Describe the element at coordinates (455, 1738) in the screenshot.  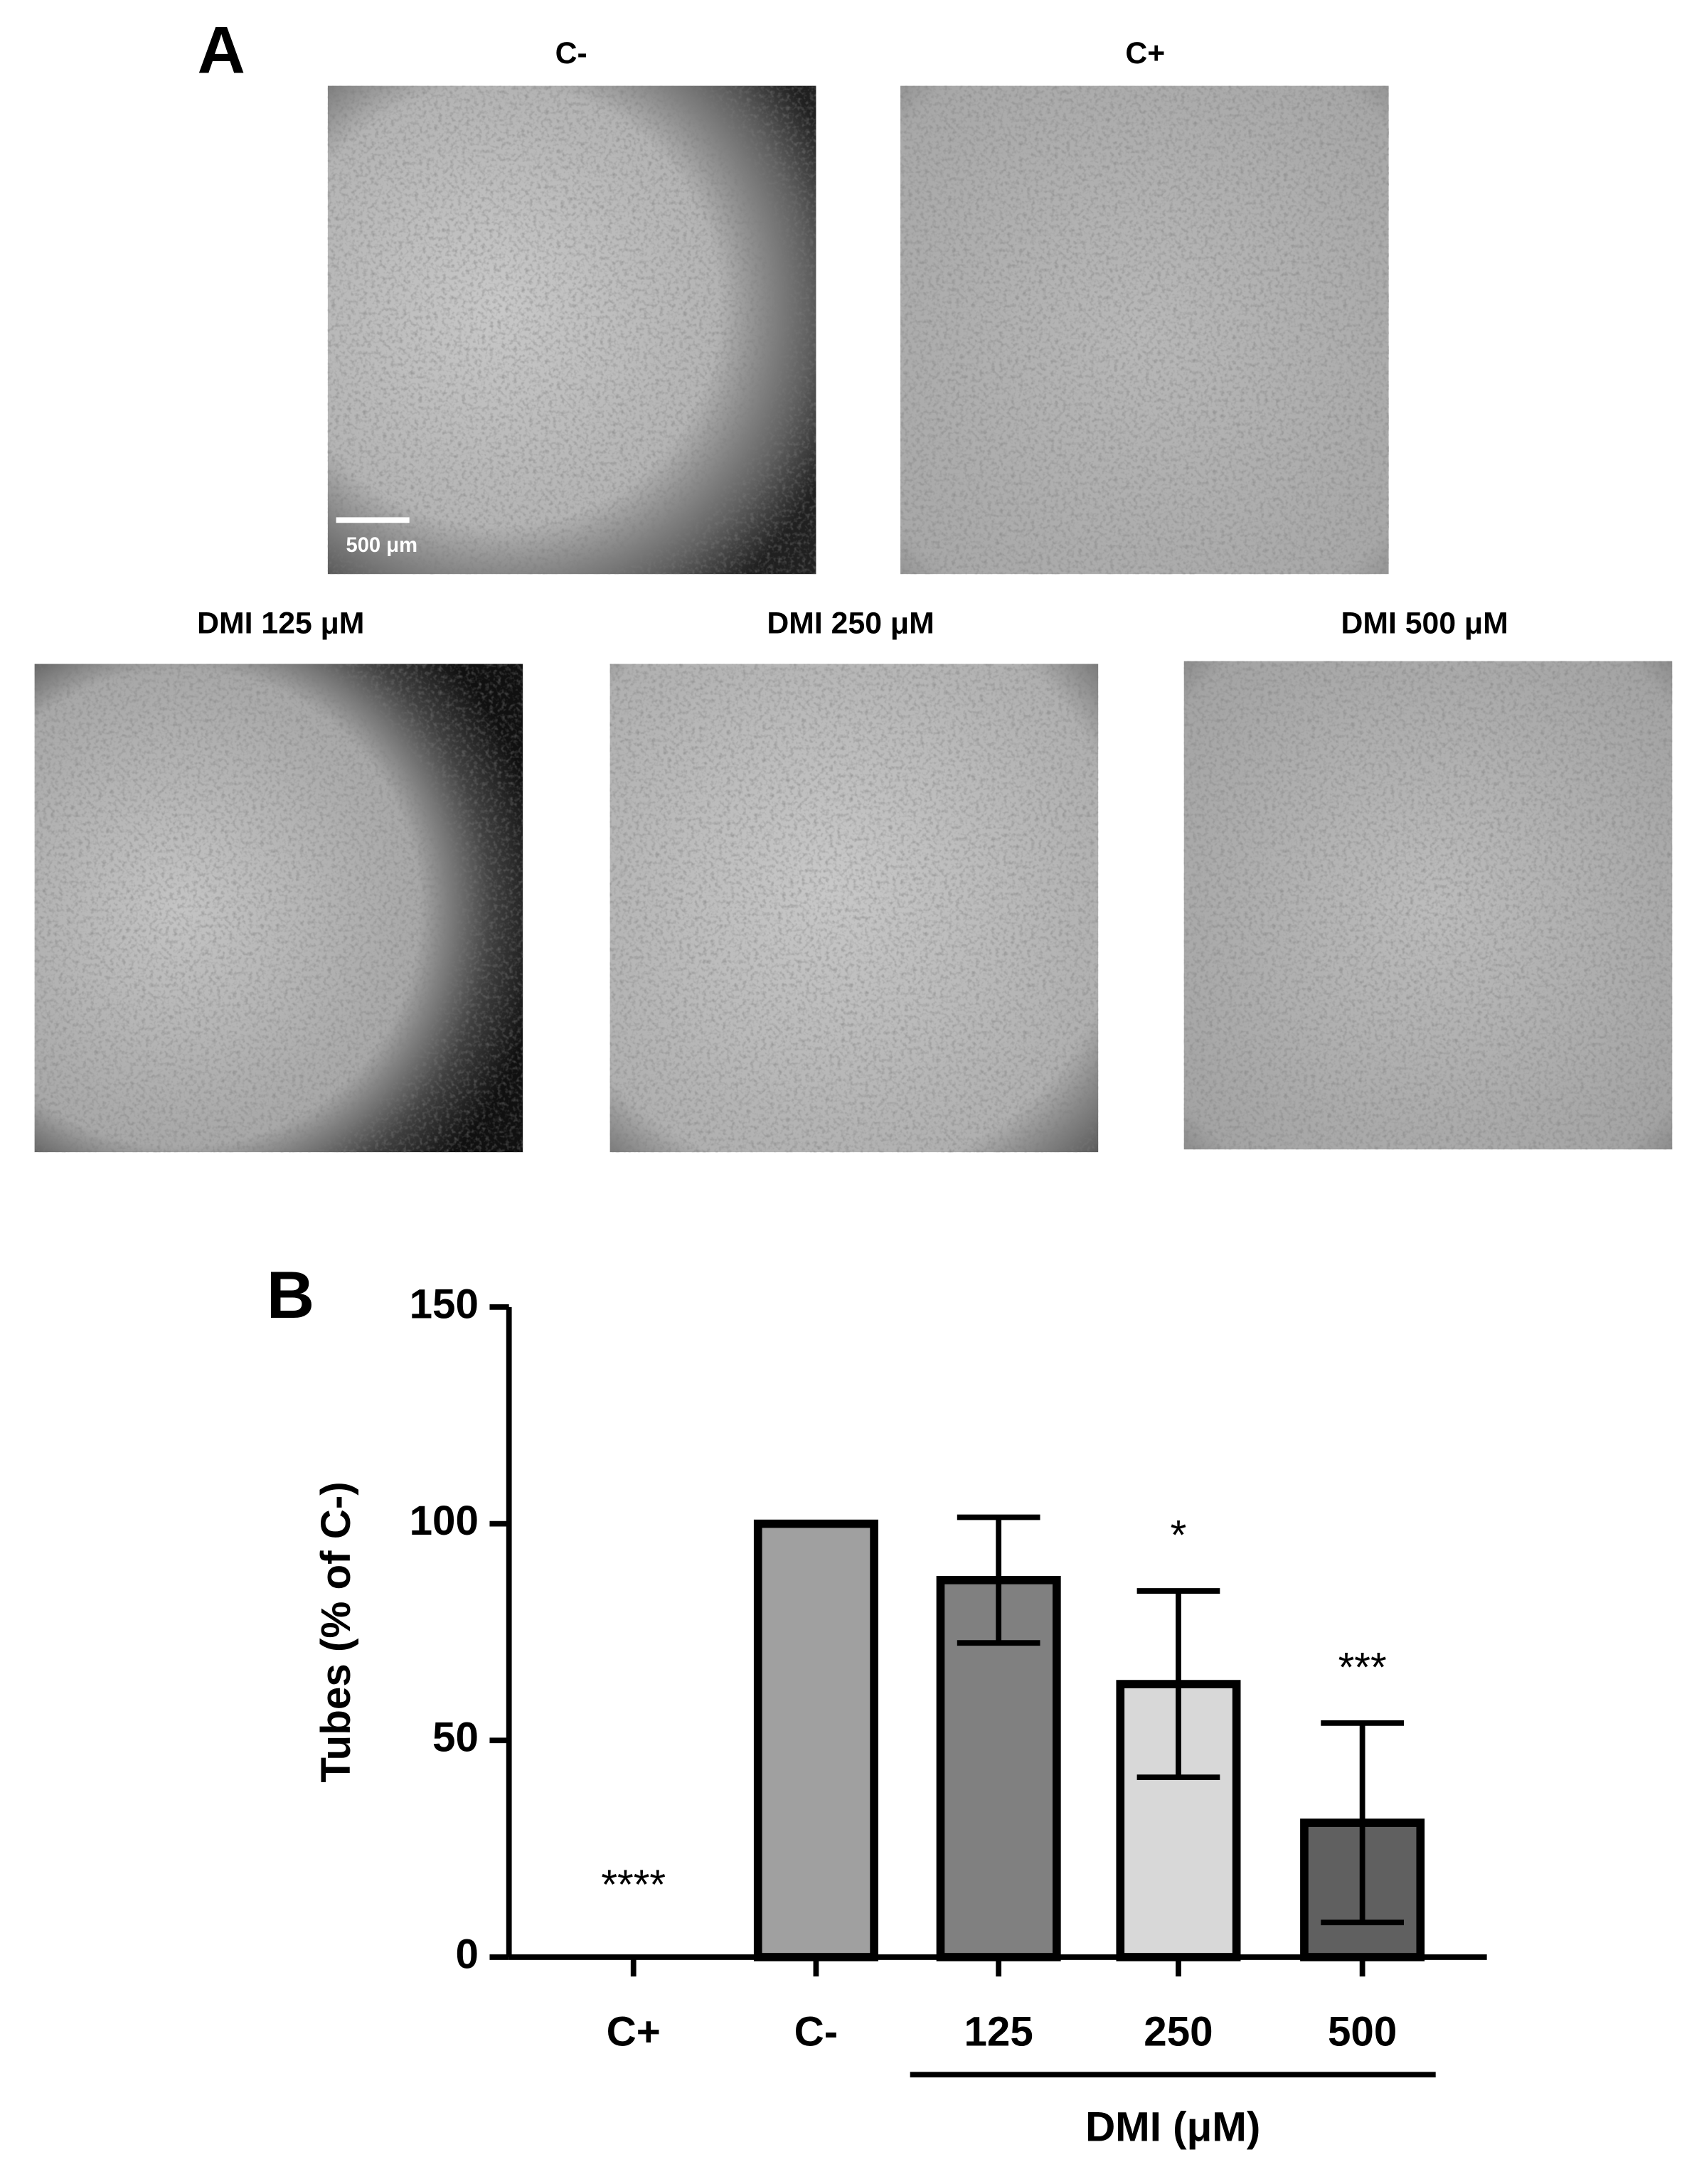
I see `y-tick-label: 50` at that location.